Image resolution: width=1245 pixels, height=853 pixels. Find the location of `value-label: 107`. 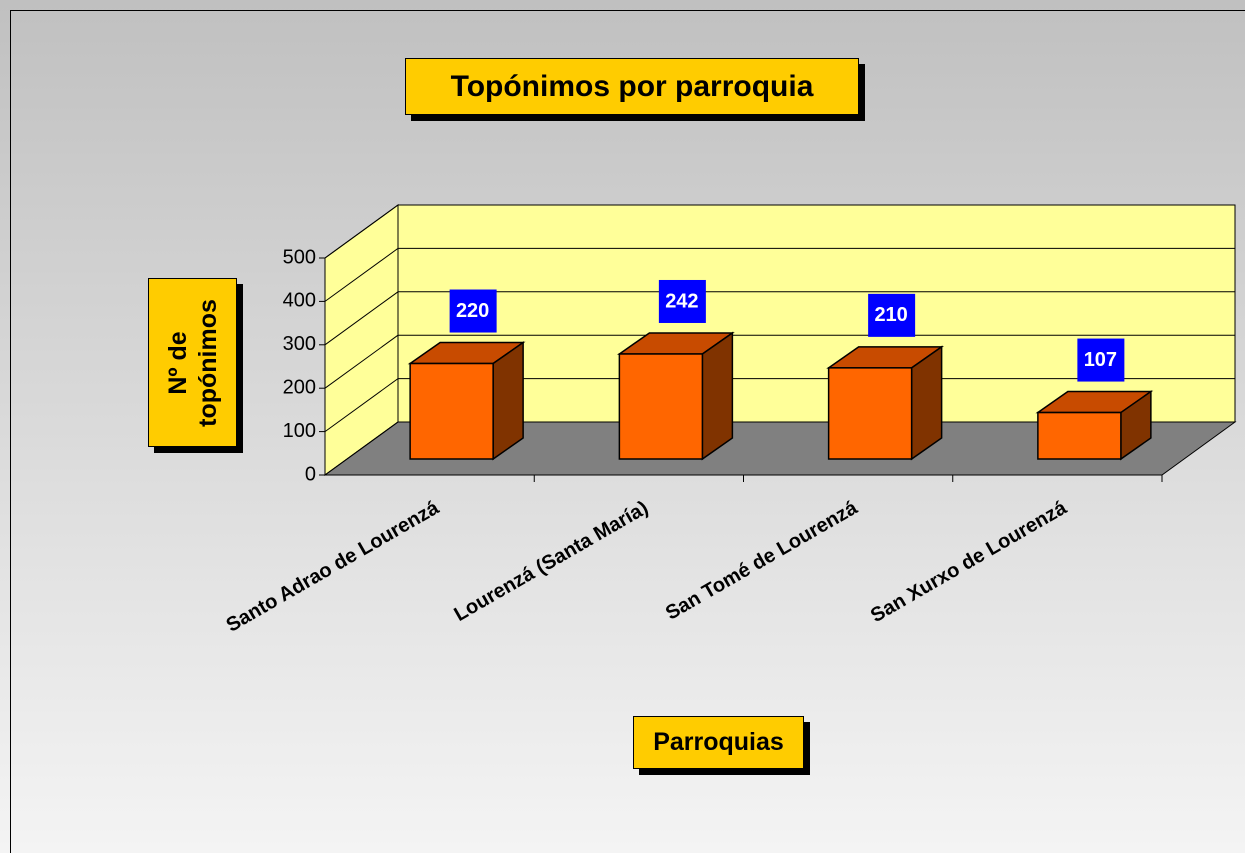

value-label: 107 is located at coordinates (1100, 360).